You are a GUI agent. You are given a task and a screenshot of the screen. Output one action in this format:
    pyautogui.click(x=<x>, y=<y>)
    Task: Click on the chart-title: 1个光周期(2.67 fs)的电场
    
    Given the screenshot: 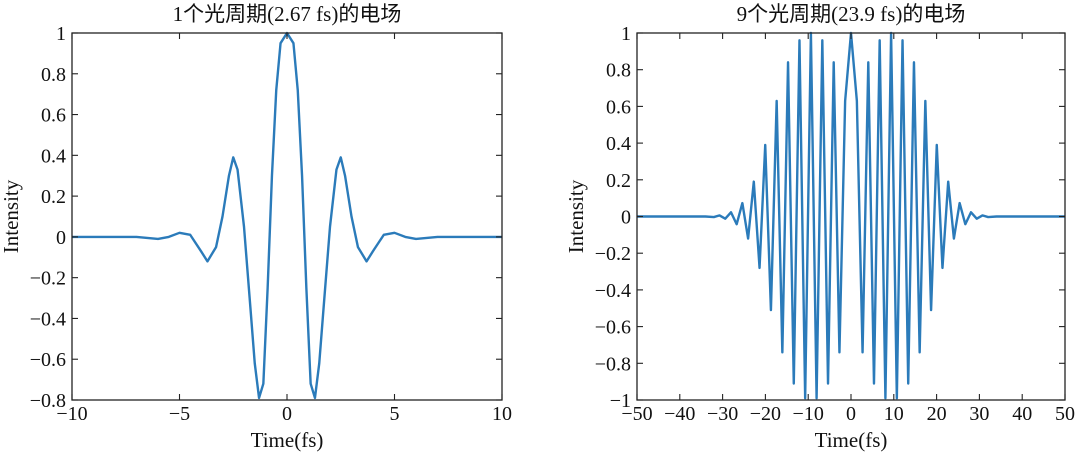 What is the action you would take?
    pyautogui.click(x=287, y=14)
    